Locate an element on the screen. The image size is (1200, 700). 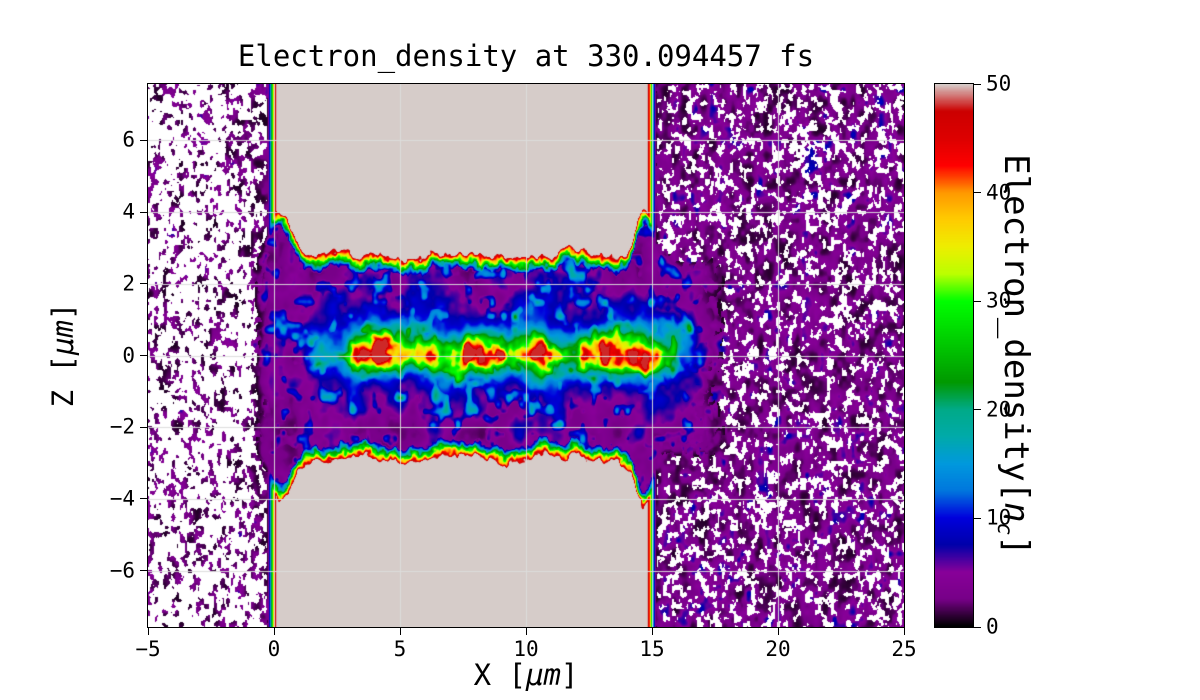
y-axis-label-close: ] is located at coordinates (63, 311).